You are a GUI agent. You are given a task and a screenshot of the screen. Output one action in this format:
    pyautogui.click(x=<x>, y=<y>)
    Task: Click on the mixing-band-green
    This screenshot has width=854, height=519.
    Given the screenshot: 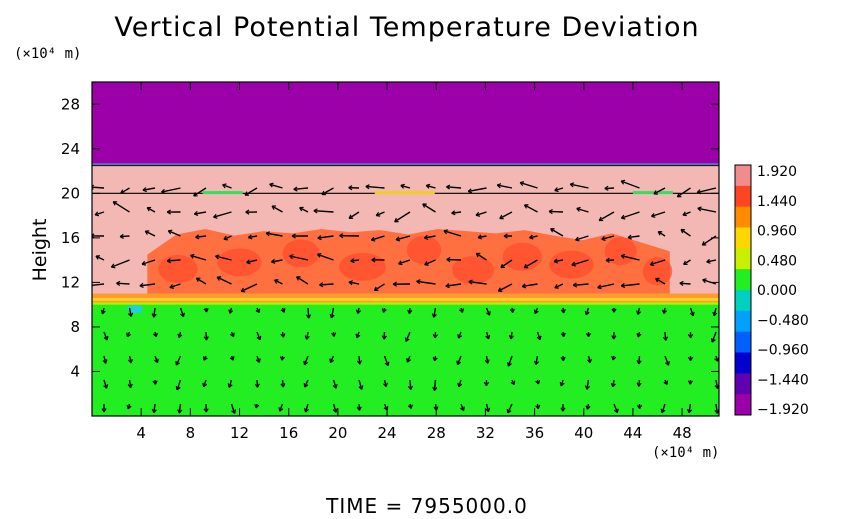 What is the action you would take?
    pyautogui.click(x=405, y=304)
    